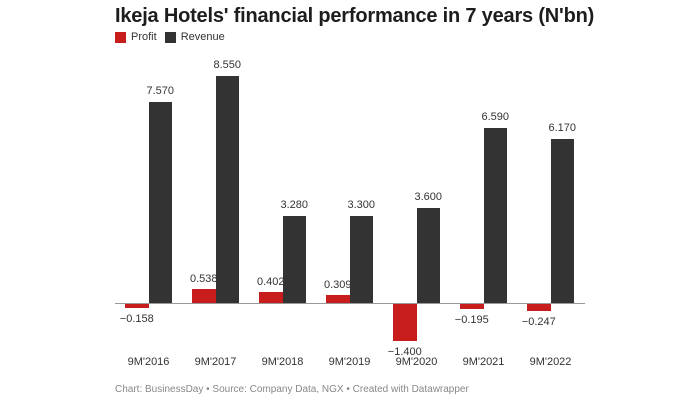 Image resolution: width=700 pixels, height=400 pixels. What do you see at coordinates (282, 362) in the screenshot?
I see `x-axis-label: 9M'2018` at bounding box center [282, 362].